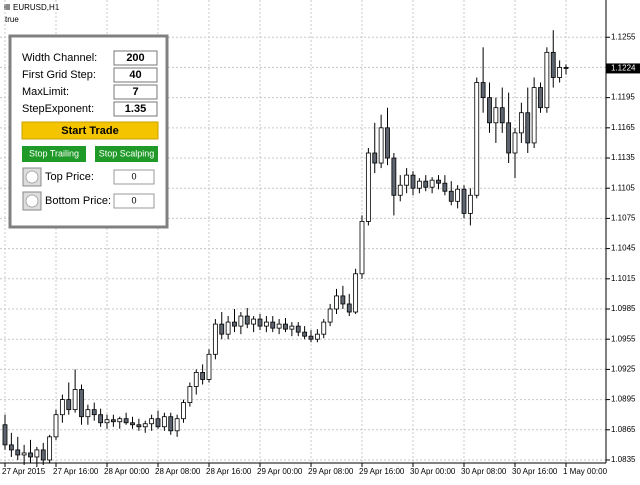 The image size is (640, 485). What do you see at coordinates (623, 157) in the screenshot?
I see `y-tick-label: 1.1135` at bounding box center [623, 157].